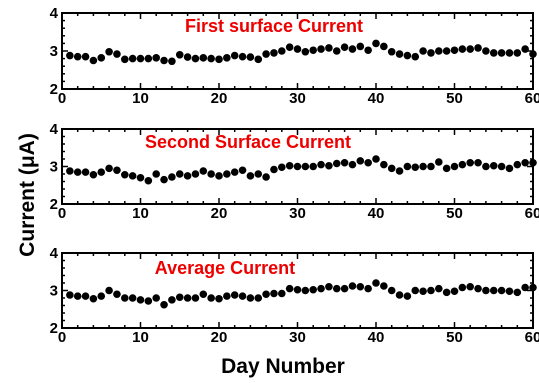 This screenshot has height=383, width=539. Describe the element at coordinates (274, 26) in the screenshot. I see `panel-title: First surface Current` at that location.